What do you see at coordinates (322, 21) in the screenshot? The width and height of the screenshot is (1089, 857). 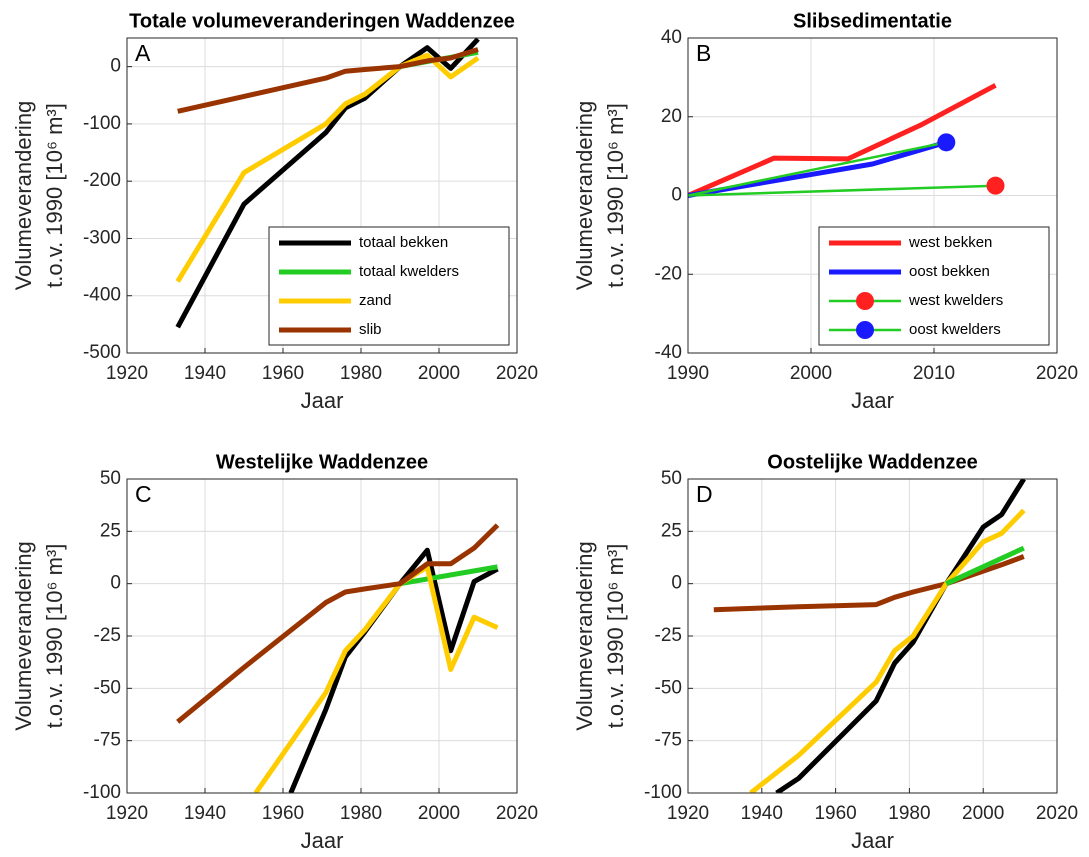 I see `chart-title: Totale volumeveranderingen Waddenzee` at bounding box center [322, 21].